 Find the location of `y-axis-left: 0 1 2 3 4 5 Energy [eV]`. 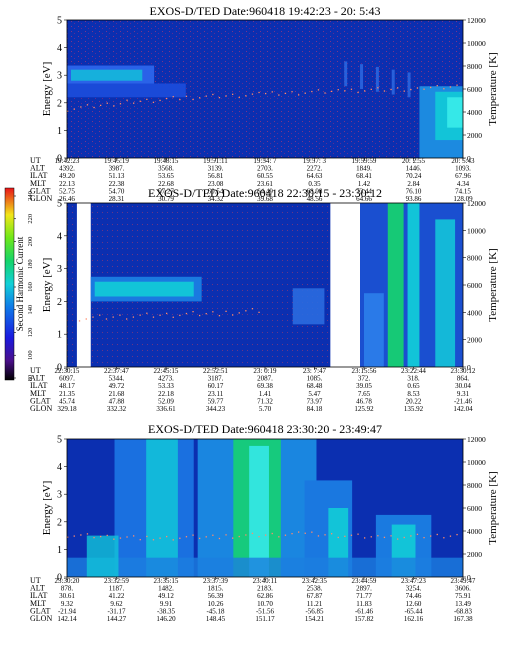

y-axis-left: 0 1 2 3 4 5 Energy [eV] is located at coordinates (54, 509).